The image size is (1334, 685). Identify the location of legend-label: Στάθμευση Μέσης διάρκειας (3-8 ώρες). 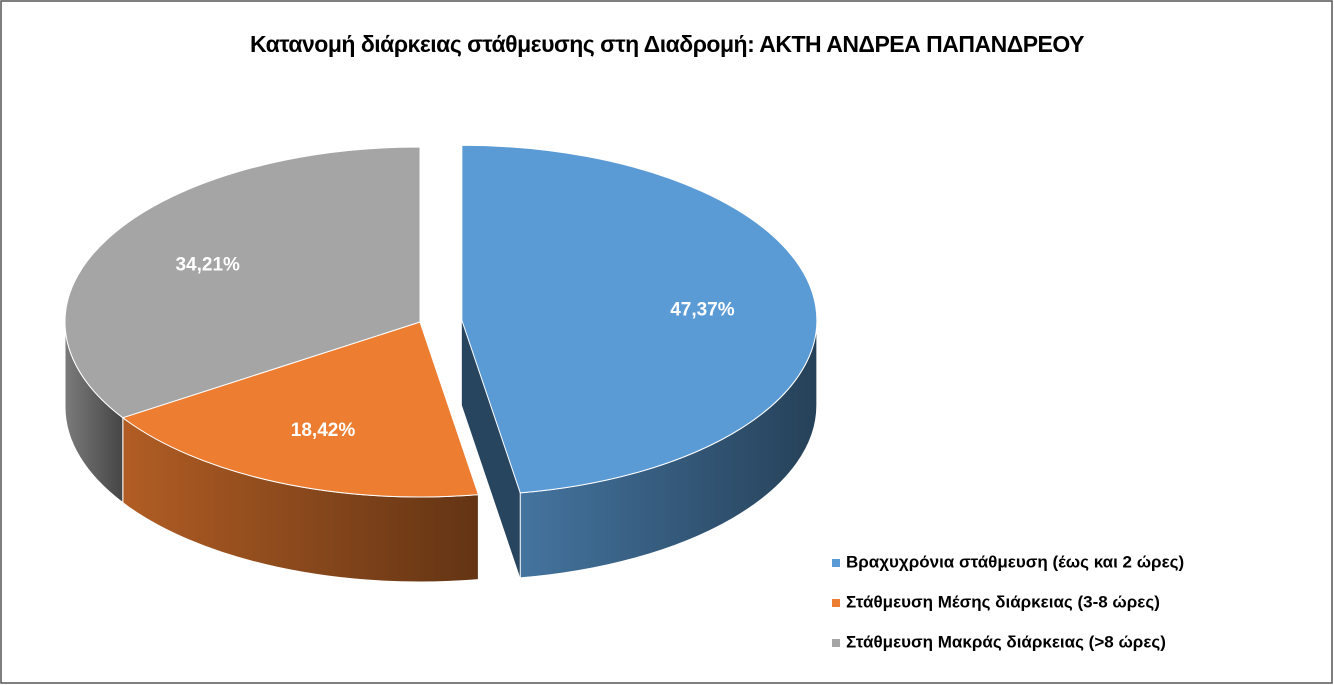
(1003, 601).